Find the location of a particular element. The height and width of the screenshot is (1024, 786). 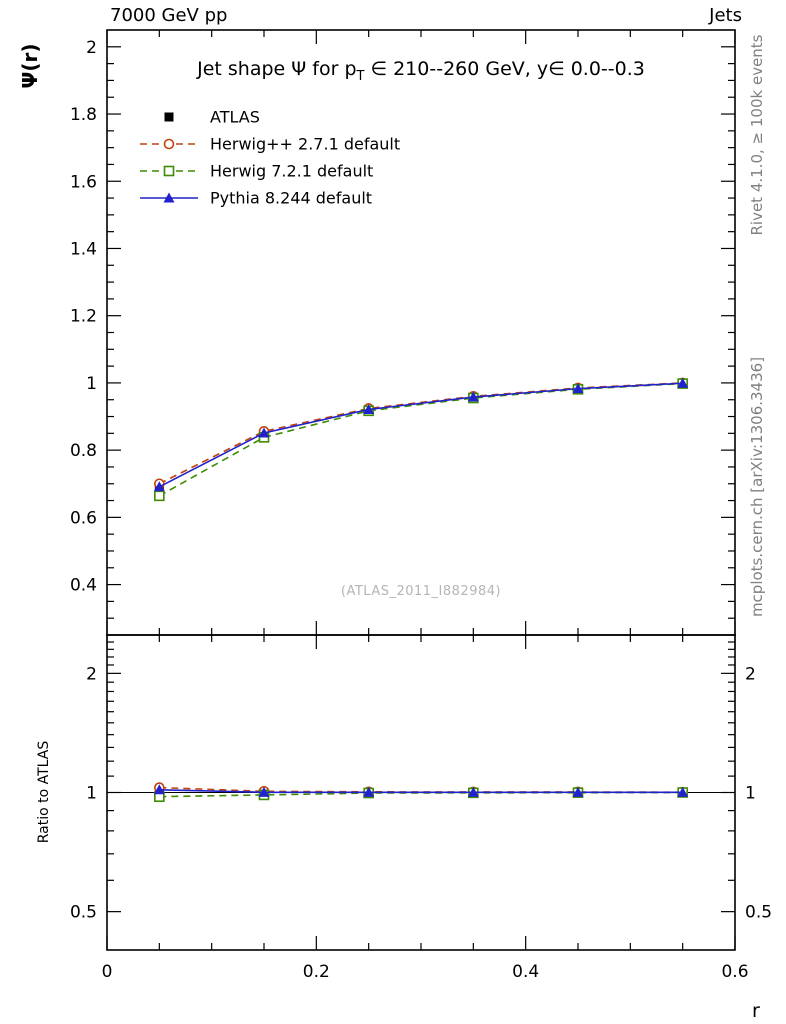

svg-text: 0.2 is located at coordinates (316, 972).